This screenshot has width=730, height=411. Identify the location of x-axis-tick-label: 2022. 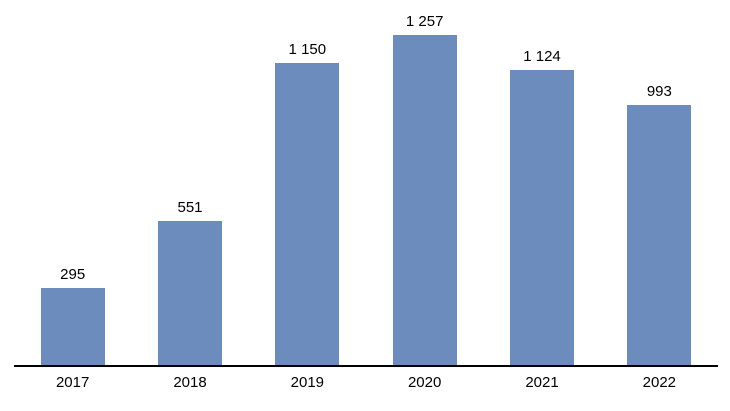
(659, 382).